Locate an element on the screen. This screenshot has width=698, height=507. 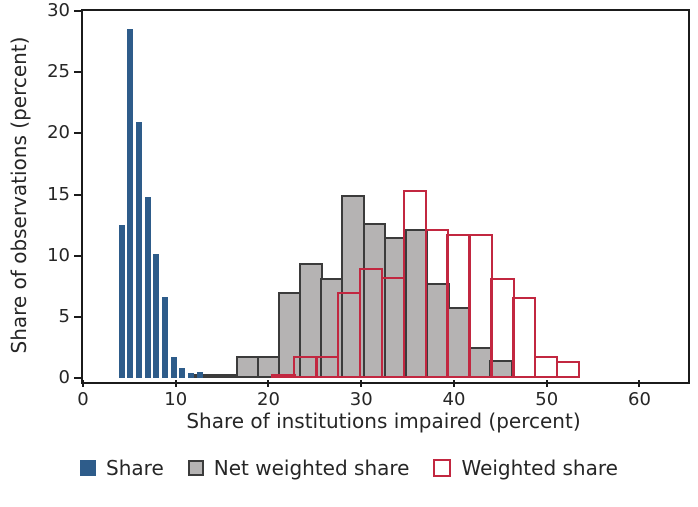
y-tick-label: 20 is located at coordinates (58, 133).